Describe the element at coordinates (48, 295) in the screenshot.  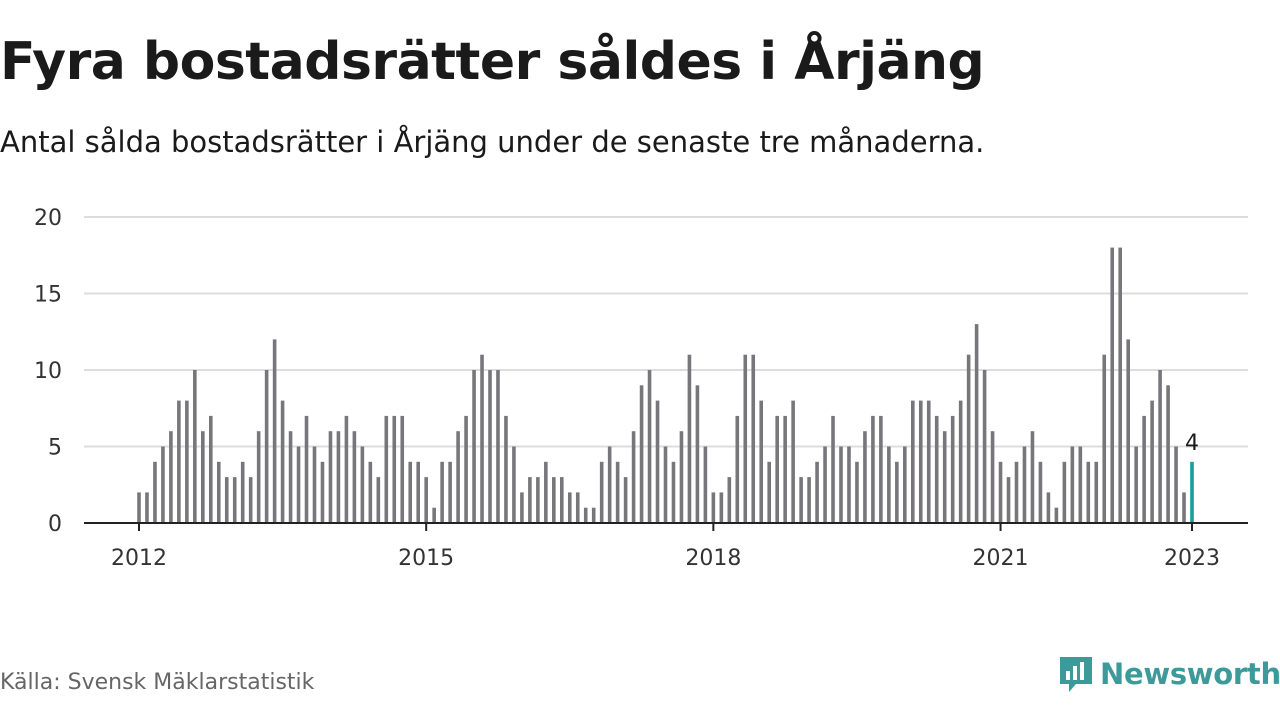
I see `y-tick-label: 15` at that location.